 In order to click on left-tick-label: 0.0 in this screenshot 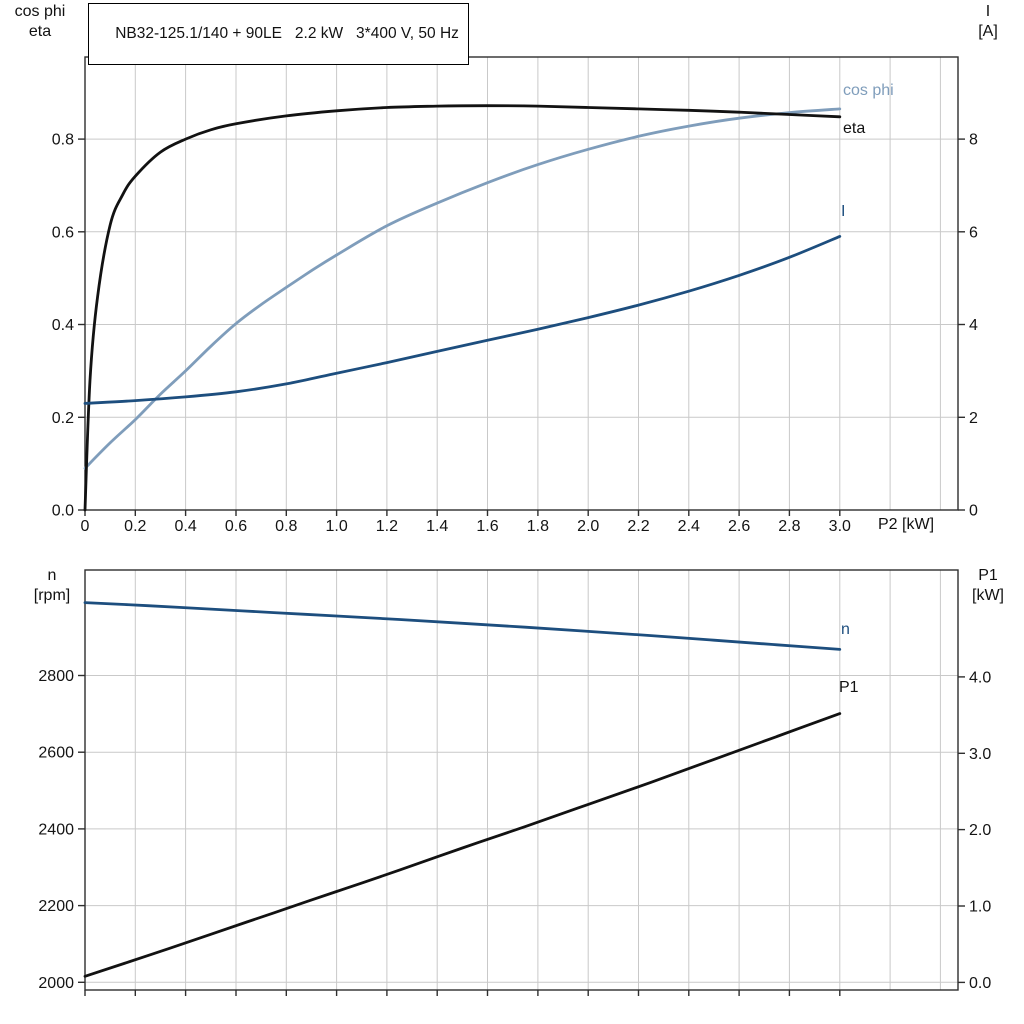, I will do `click(63, 511)`.